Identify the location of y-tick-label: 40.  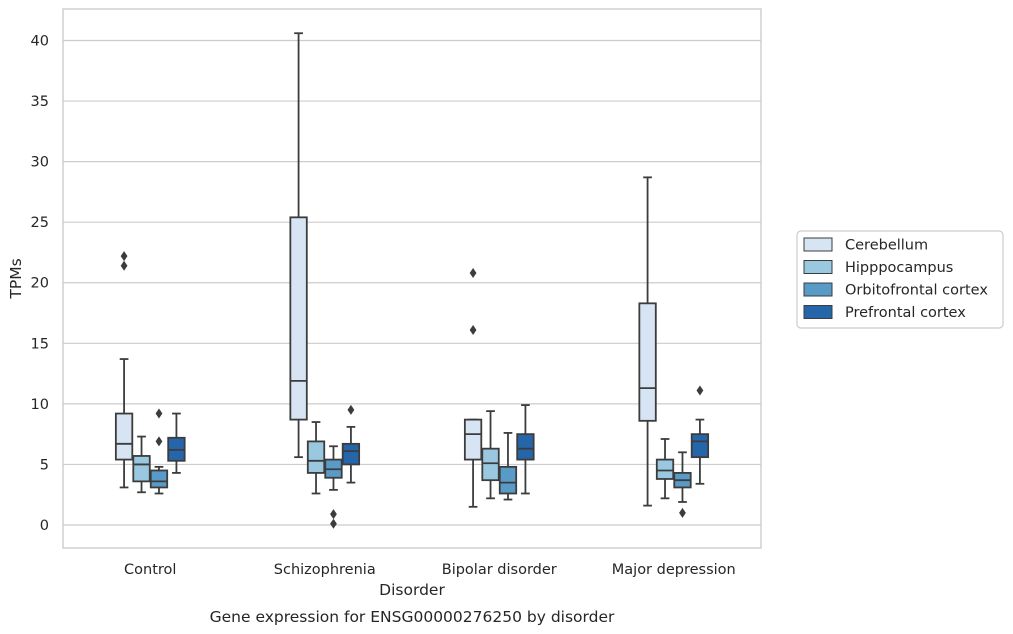
(40, 41).